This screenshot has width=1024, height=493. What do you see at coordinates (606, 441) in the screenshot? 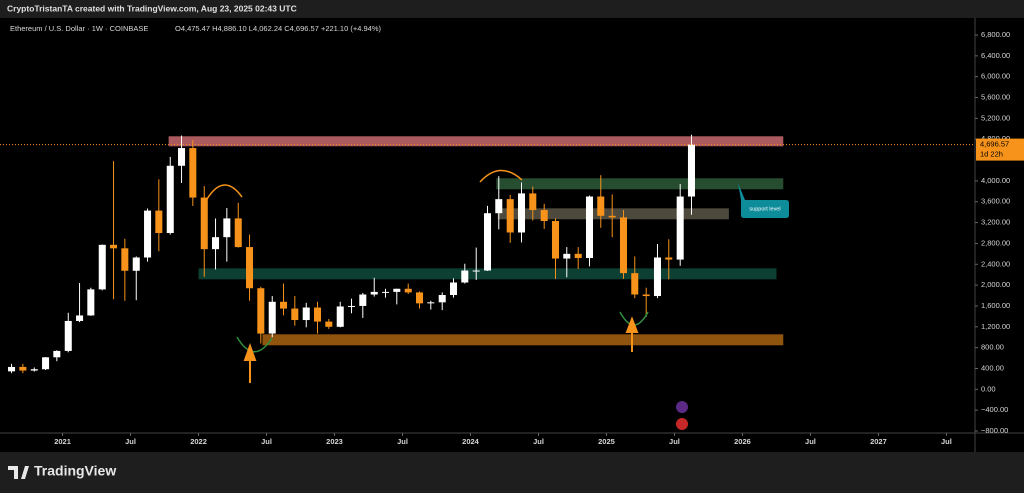
I see `x-tick-label: 2025` at bounding box center [606, 441].